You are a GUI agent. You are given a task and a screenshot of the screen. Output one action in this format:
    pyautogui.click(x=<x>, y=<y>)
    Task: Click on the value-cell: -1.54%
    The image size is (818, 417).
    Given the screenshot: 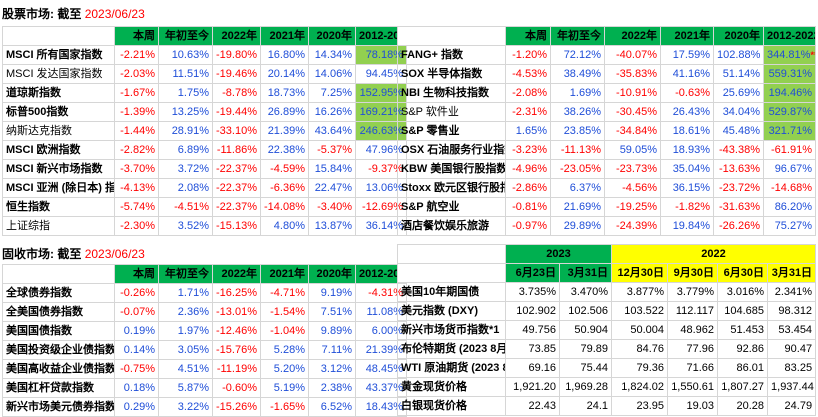 What is the action you would take?
    pyautogui.click(x=284, y=312)
    